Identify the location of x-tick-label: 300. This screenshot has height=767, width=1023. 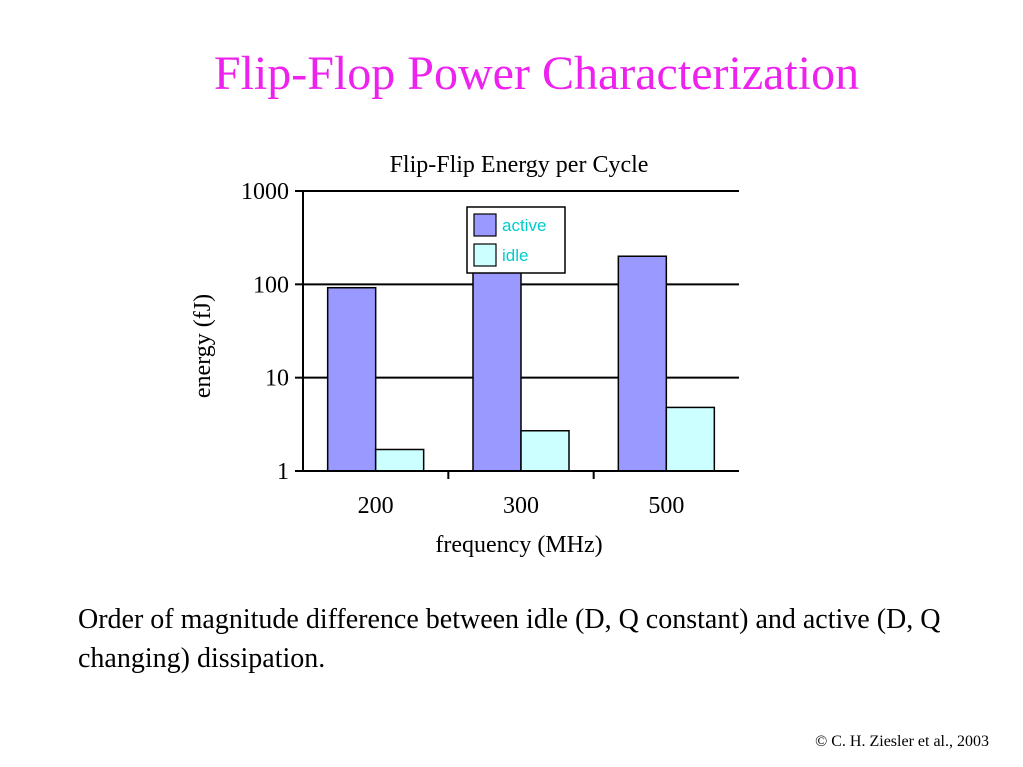
(521, 506).